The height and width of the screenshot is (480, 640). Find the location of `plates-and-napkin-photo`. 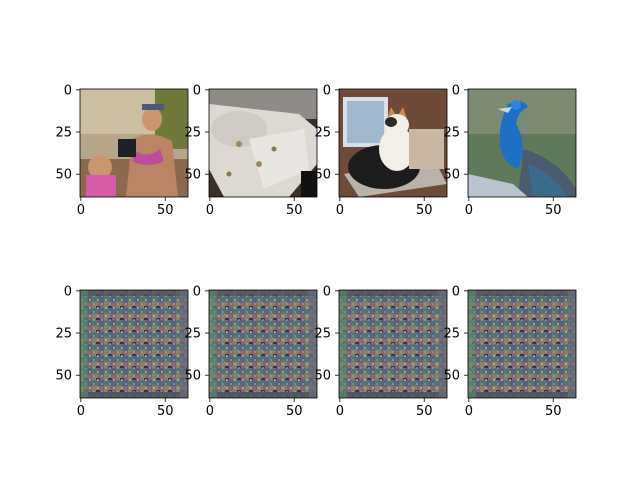

plates-and-napkin-photo is located at coordinates (263, 143).